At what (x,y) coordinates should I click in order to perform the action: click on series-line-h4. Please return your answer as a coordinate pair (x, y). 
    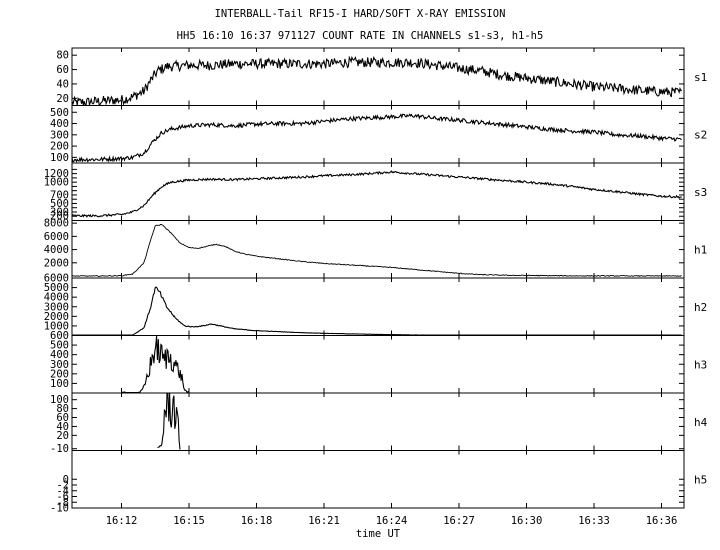
    Looking at the image, I should click on (169, 421).